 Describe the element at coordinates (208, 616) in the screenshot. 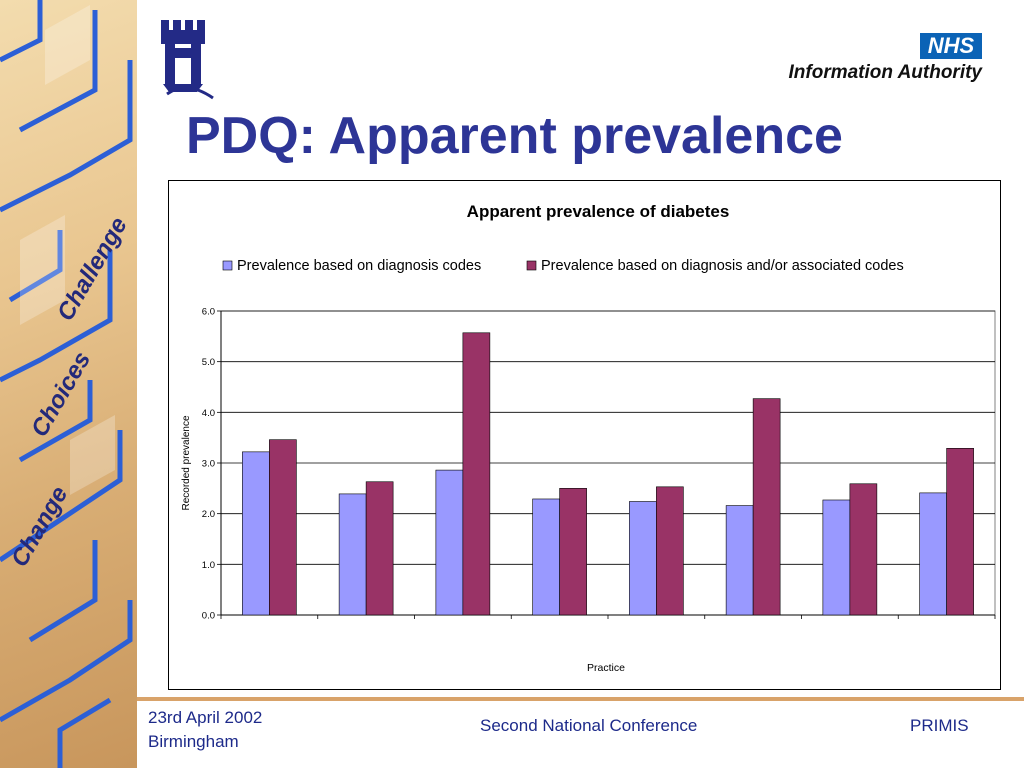

I see `y-tick-label: 0.0` at that location.